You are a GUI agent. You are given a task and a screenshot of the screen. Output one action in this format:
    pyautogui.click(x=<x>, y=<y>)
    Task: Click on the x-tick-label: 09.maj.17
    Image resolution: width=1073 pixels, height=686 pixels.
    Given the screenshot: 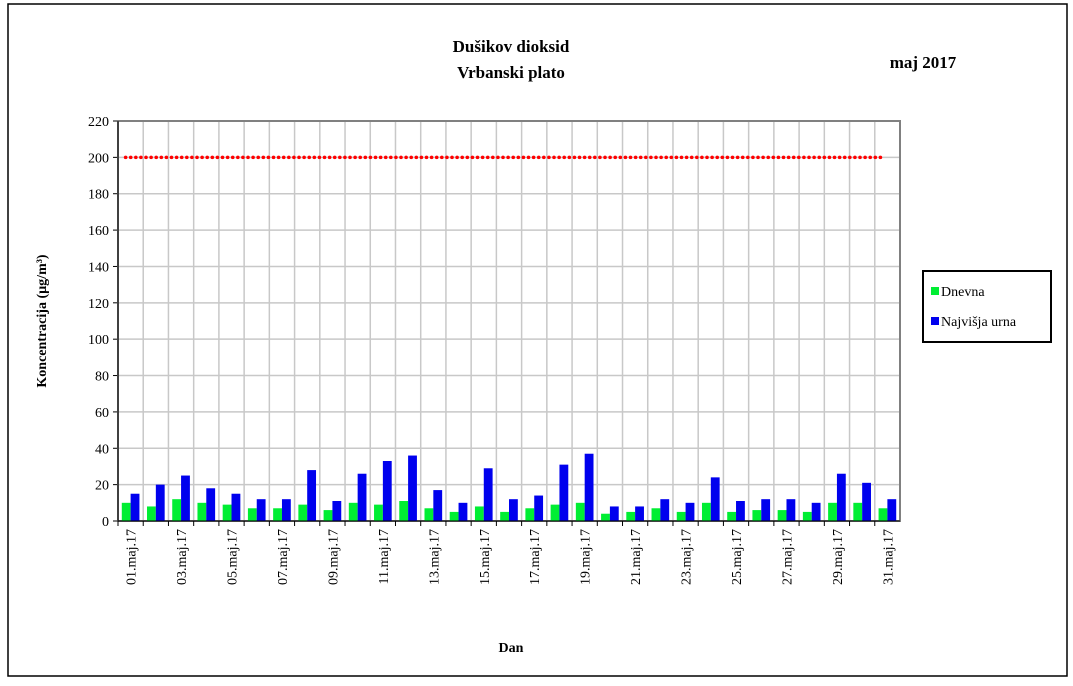 What is the action you would take?
    pyautogui.click(x=333, y=557)
    